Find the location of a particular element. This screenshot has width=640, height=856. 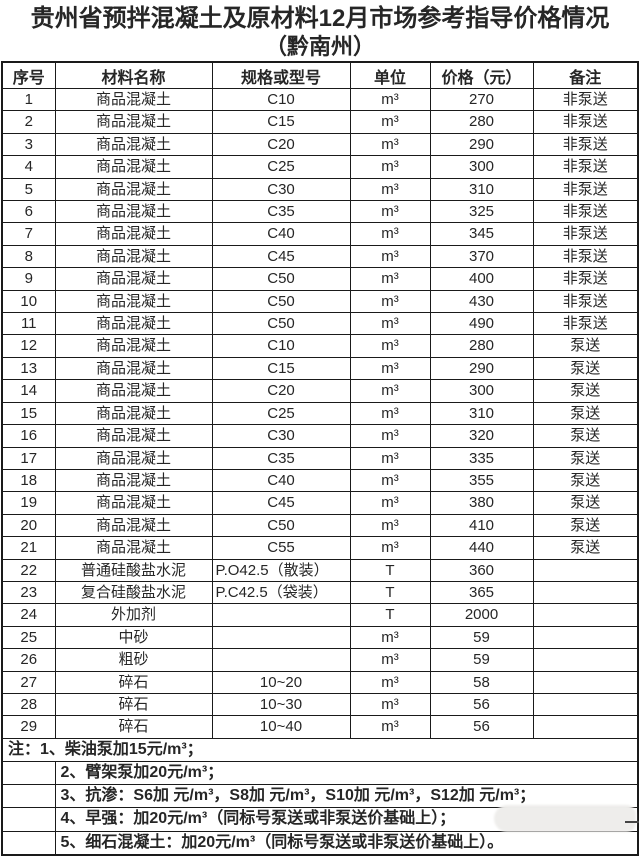

cell-price: 310 is located at coordinates (481, 413).